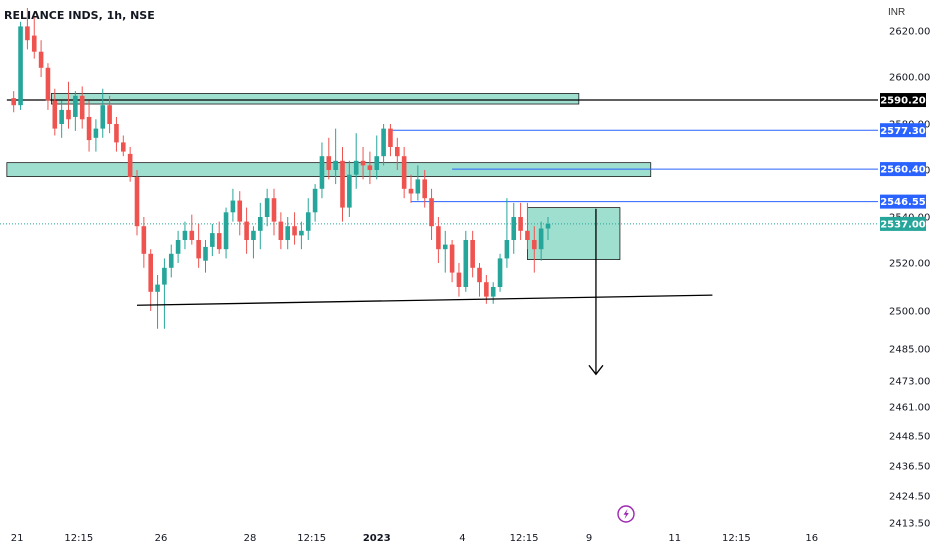  What do you see at coordinates (811, 538) in the screenshot?
I see `x-tick-label: 16` at bounding box center [811, 538].